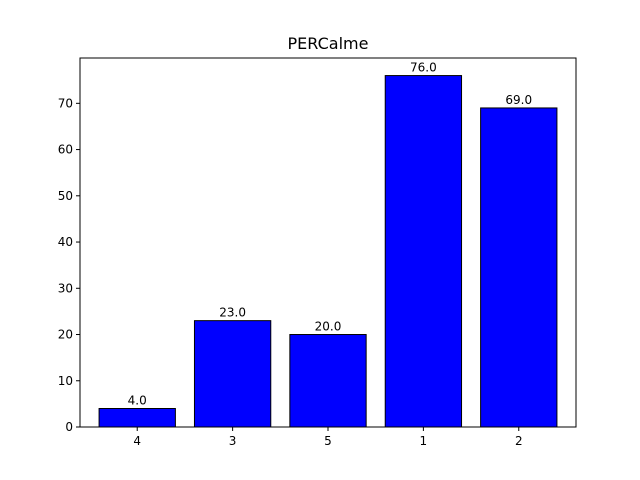  Describe the element at coordinates (65, 381) in the screenshot. I see `y-tick-label: 10` at that location.